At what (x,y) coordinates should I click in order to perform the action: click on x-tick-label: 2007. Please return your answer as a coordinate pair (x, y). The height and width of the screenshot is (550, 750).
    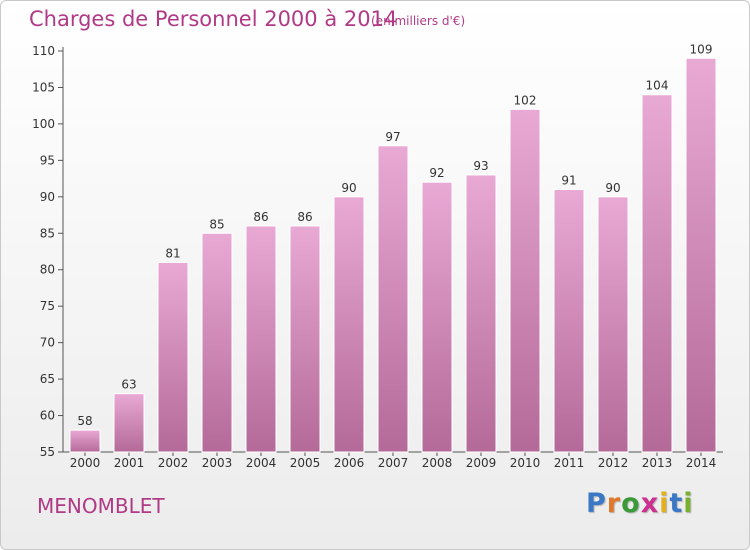
    Looking at the image, I should click on (393, 463).